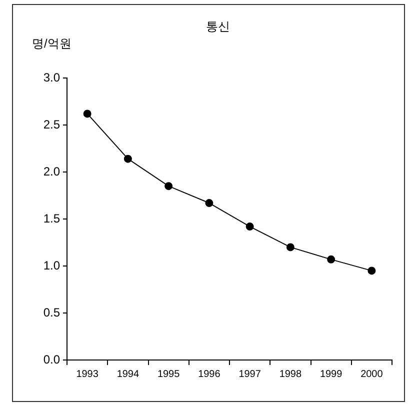  What do you see at coordinates (209, 374) in the screenshot?
I see `x-tick-label: 1996` at bounding box center [209, 374].